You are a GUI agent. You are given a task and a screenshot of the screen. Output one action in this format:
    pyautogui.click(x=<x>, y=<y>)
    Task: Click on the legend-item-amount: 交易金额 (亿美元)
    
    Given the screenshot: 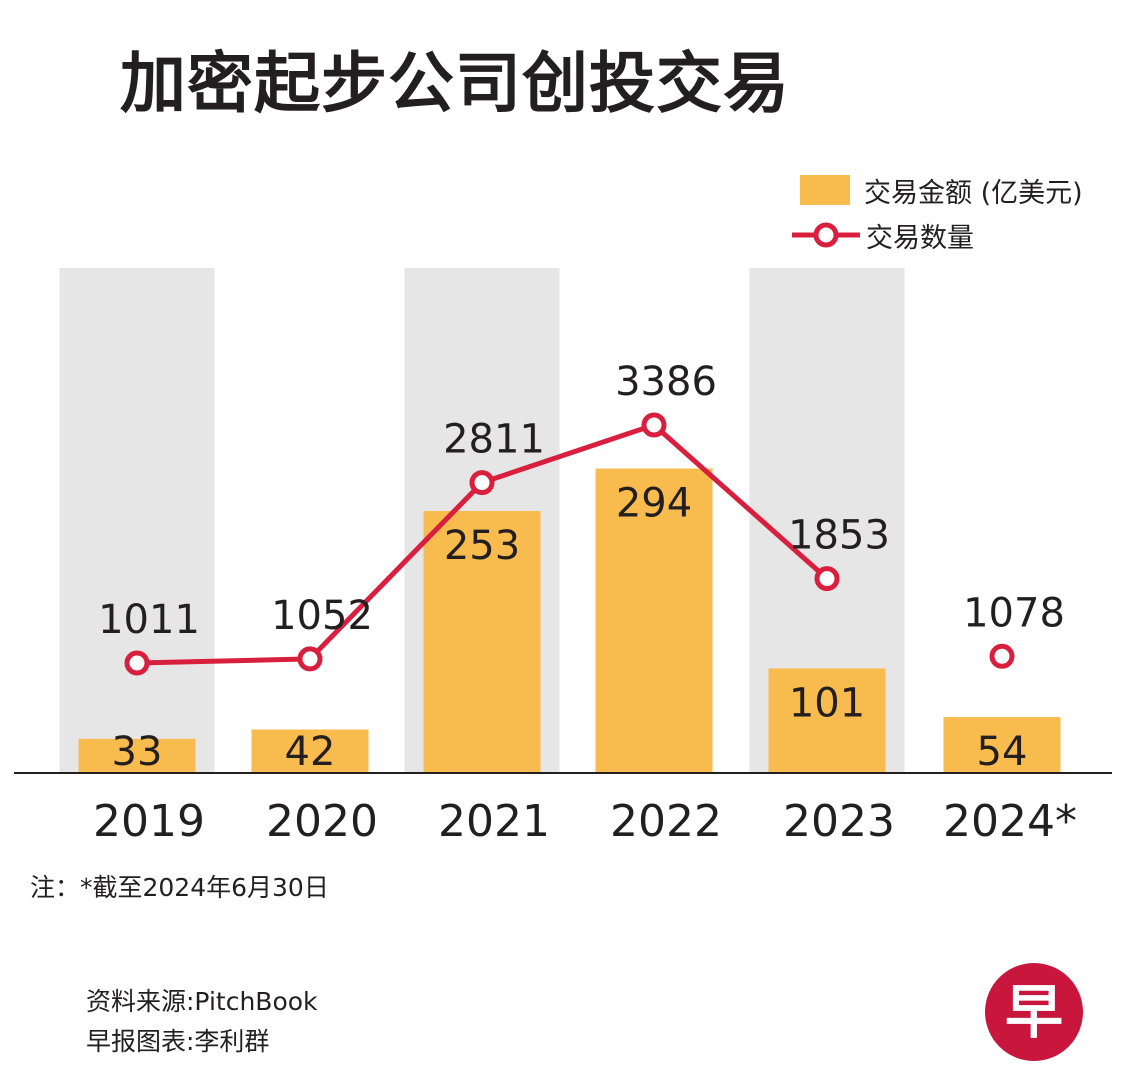 What is the action you would take?
    pyautogui.click(x=936, y=190)
    